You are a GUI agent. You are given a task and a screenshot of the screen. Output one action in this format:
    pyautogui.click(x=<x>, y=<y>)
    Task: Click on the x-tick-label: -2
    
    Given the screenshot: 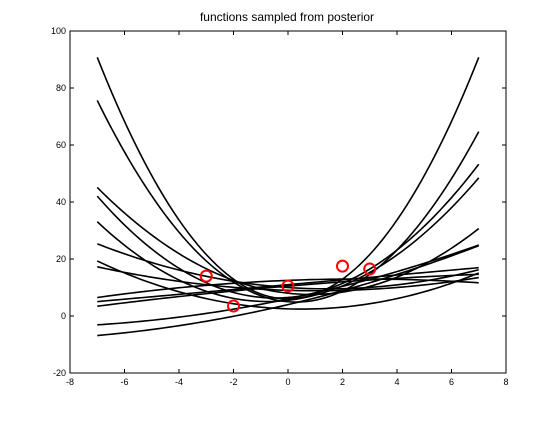 What is the action you would take?
    pyautogui.click(x=233, y=382)
    